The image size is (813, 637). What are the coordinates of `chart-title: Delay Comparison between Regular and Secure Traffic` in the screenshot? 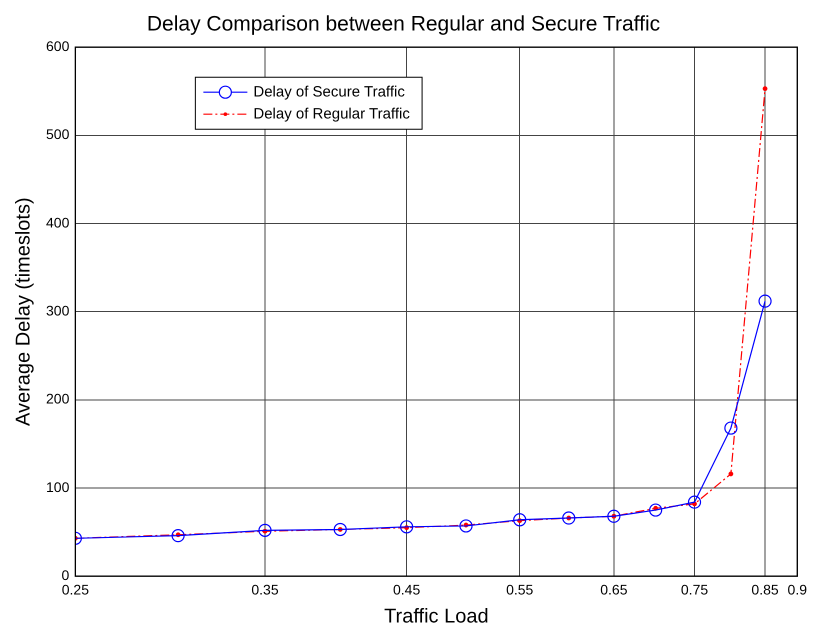 It's located at (403, 24).